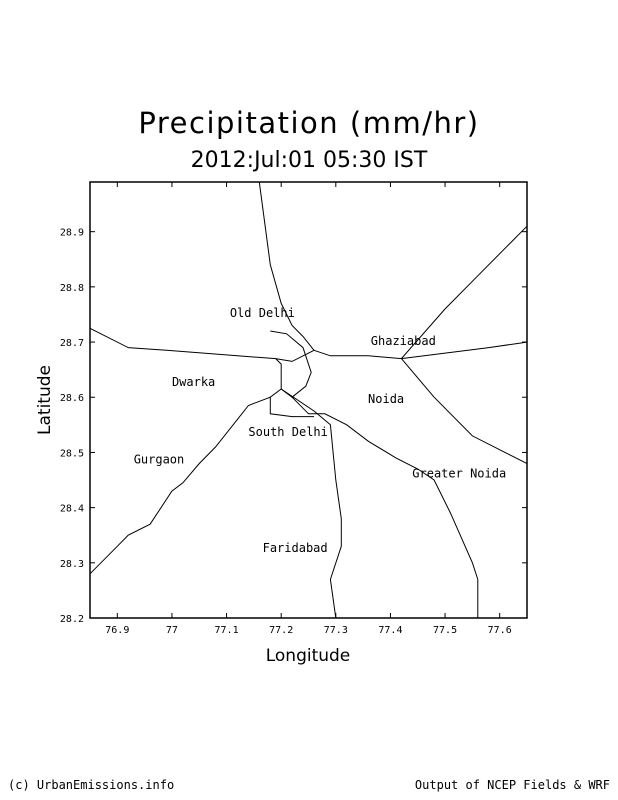 This screenshot has height=800, width=618. What do you see at coordinates (227, 630) in the screenshot?
I see `x-tick-label: 77.1` at bounding box center [227, 630].